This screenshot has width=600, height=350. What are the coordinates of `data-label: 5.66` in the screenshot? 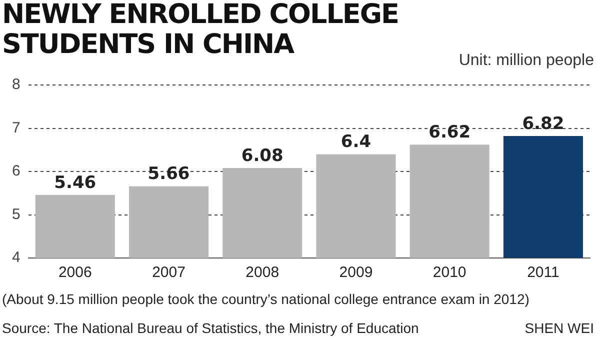 It's located at (169, 174).